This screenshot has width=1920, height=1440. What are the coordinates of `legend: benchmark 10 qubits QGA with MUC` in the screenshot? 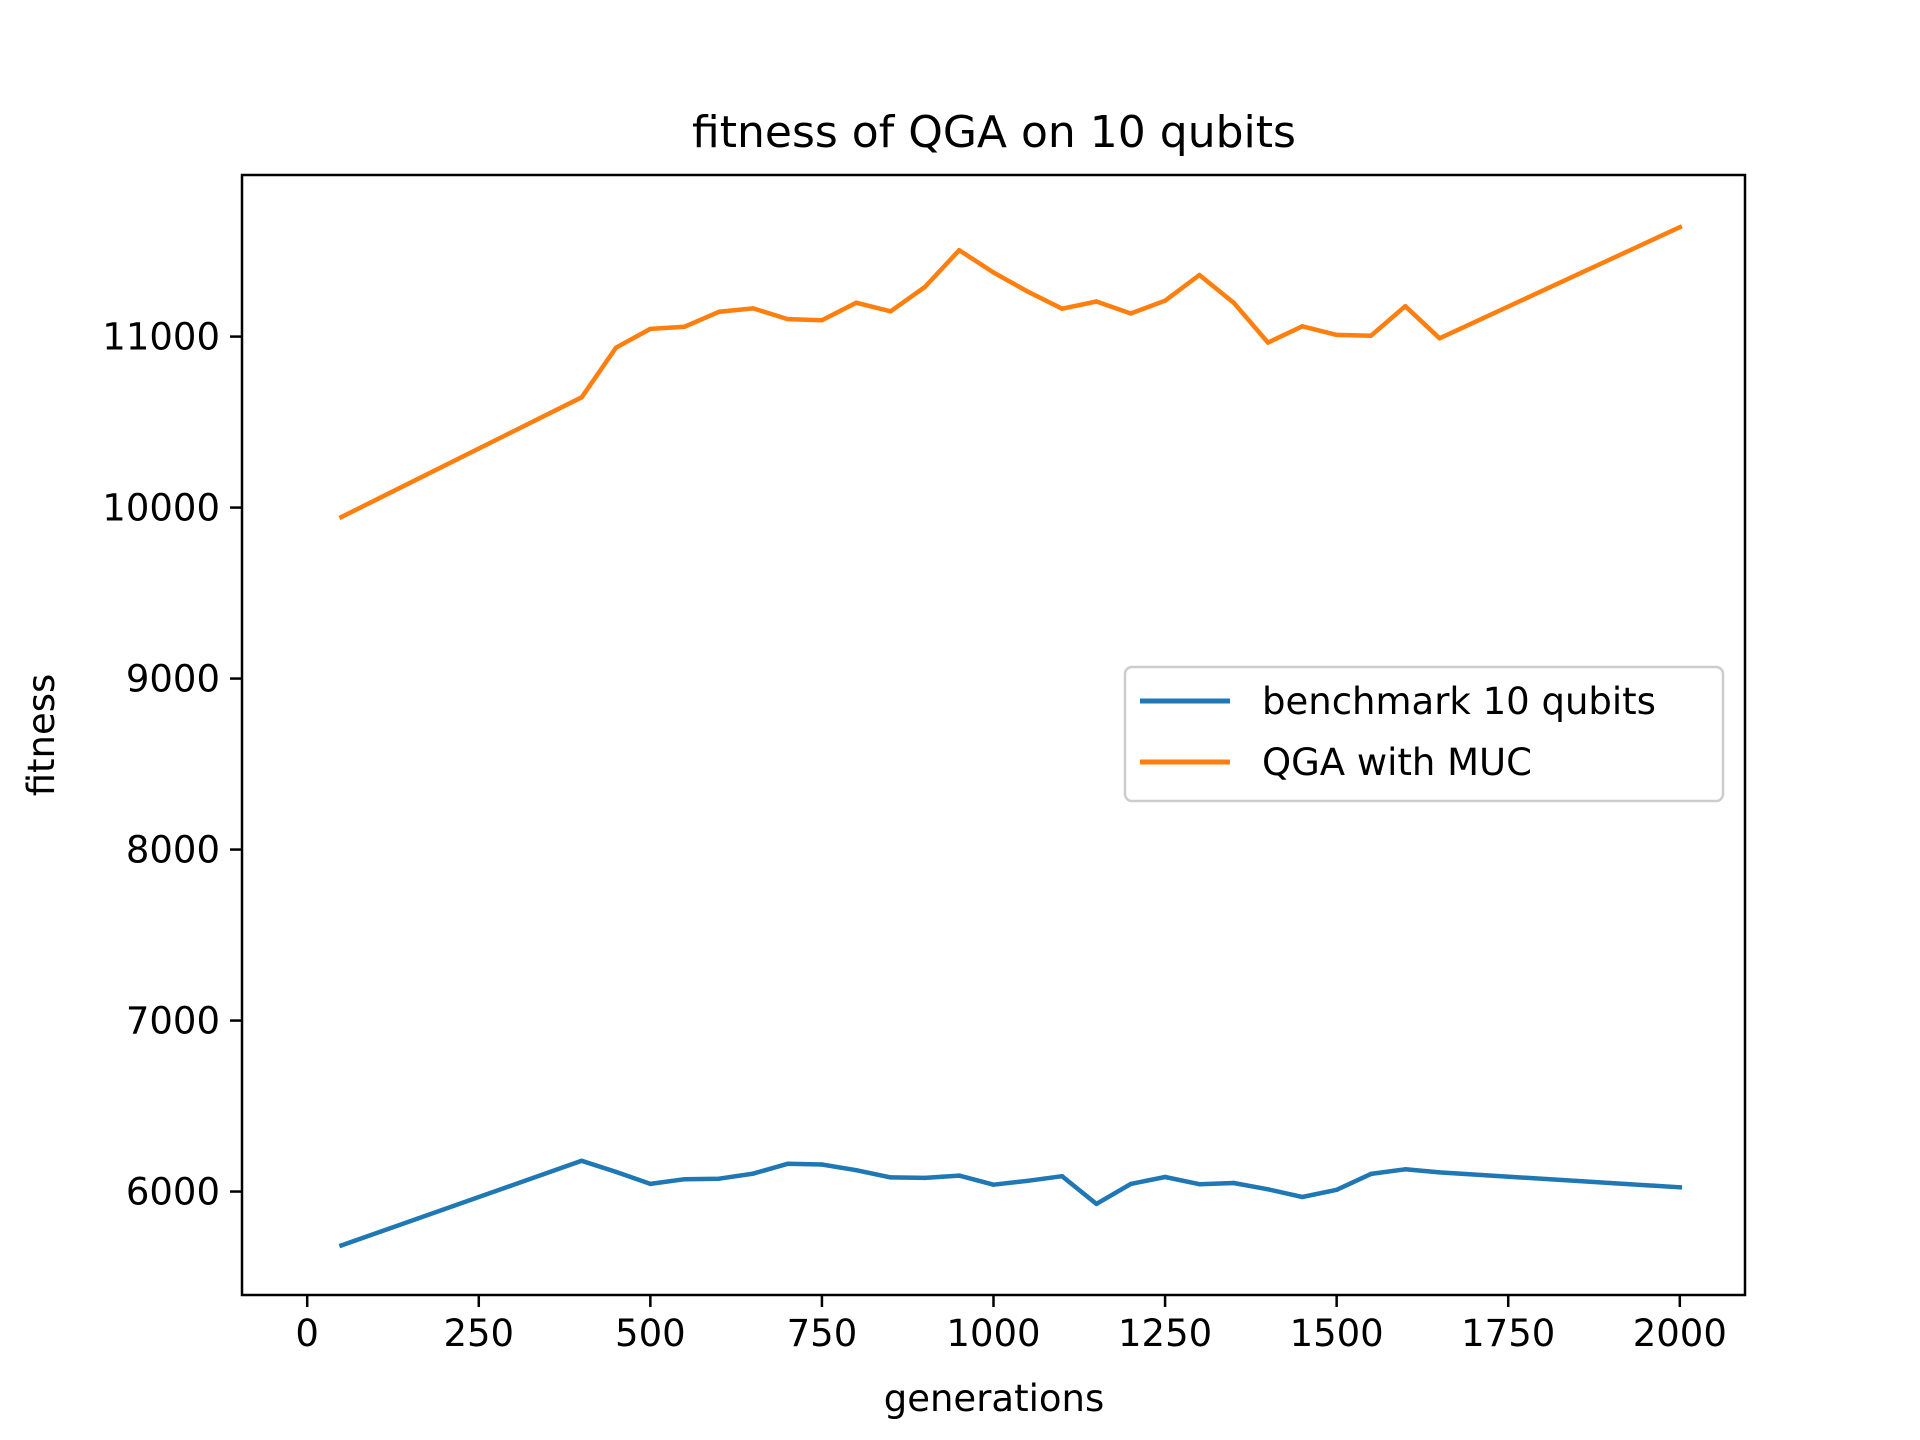 It's located at (1424, 734).